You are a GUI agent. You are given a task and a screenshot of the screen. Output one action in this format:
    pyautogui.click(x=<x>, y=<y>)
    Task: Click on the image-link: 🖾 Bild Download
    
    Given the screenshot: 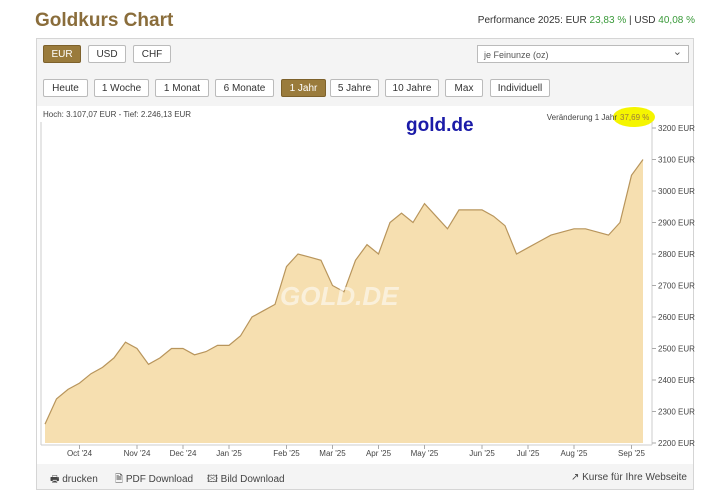 What is the action you would take?
    pyautogui.click(x=246, y=479)
    